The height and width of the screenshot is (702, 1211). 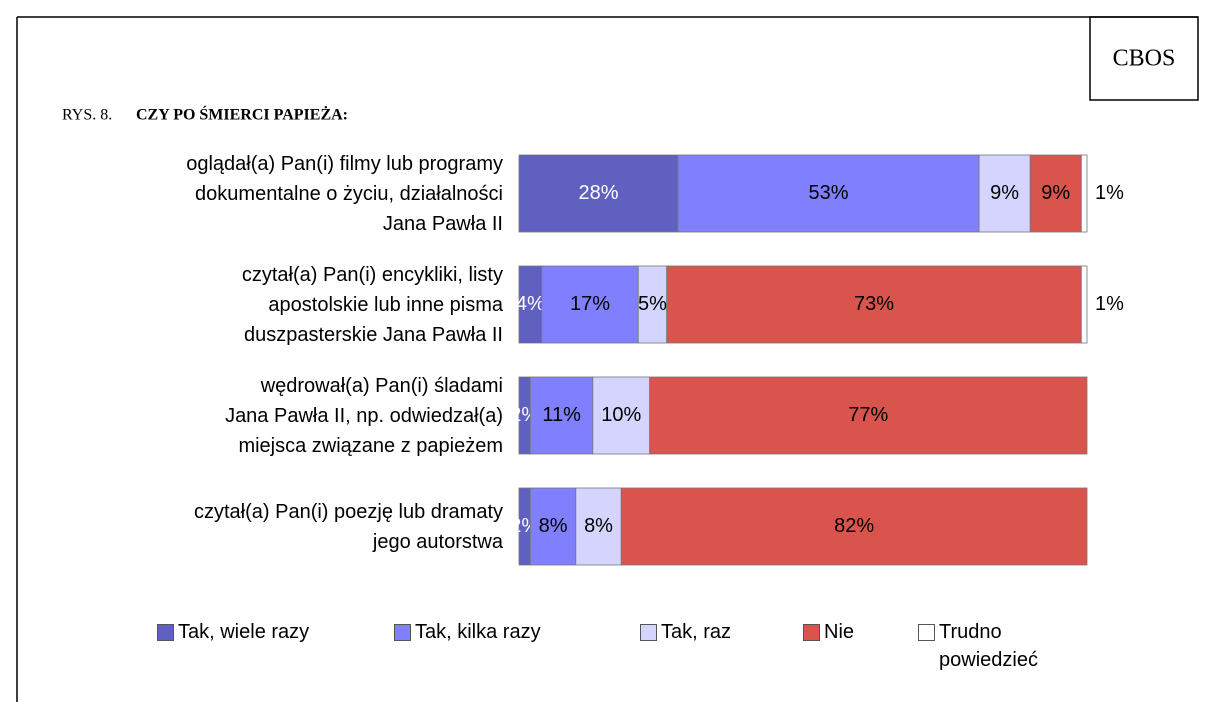 I want to click on source: CBOS, so click(x=1144, y=59).